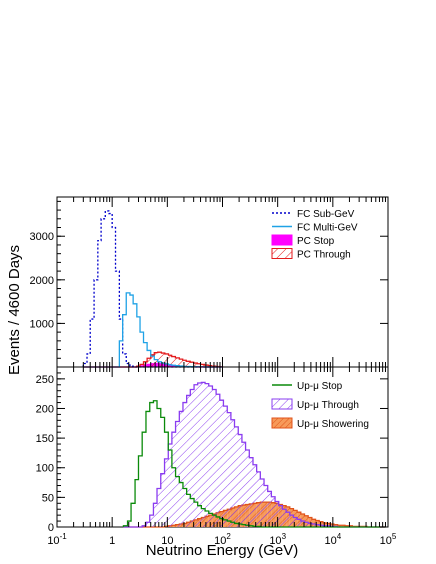 The width and height of the screenshot is (436, 564). What do you see at coordinates (320, 386) in the screenshot?
I see `legend-label: Up-μ Stop` at bounding box center [320, 386].